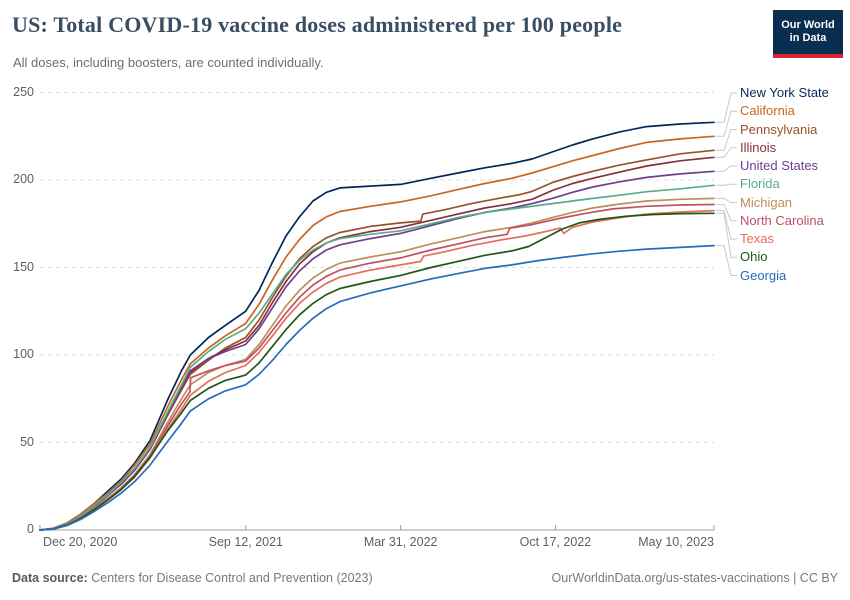 The width and height of the screenshot is (850, 600). Describe the element at coordinates (23, 91) in the screenshot. I see `y-tick-label-250: 250` at that location.